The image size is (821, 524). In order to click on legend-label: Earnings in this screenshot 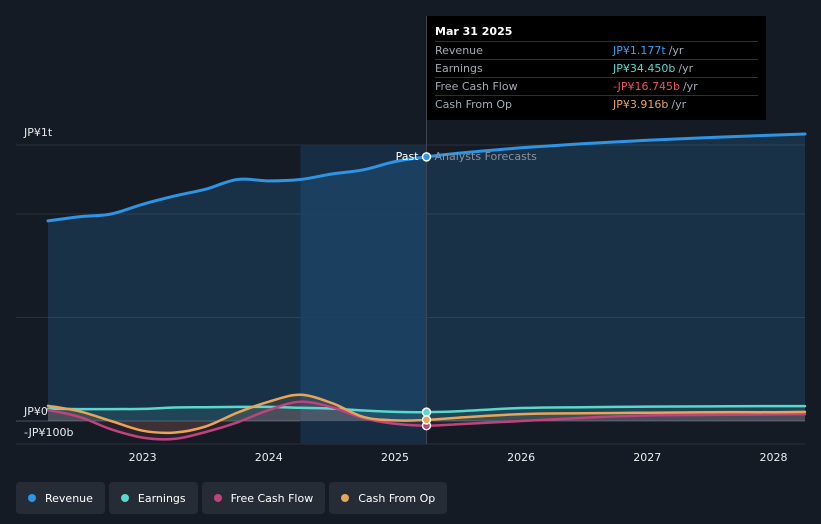, I will do `click(161, 498)`.